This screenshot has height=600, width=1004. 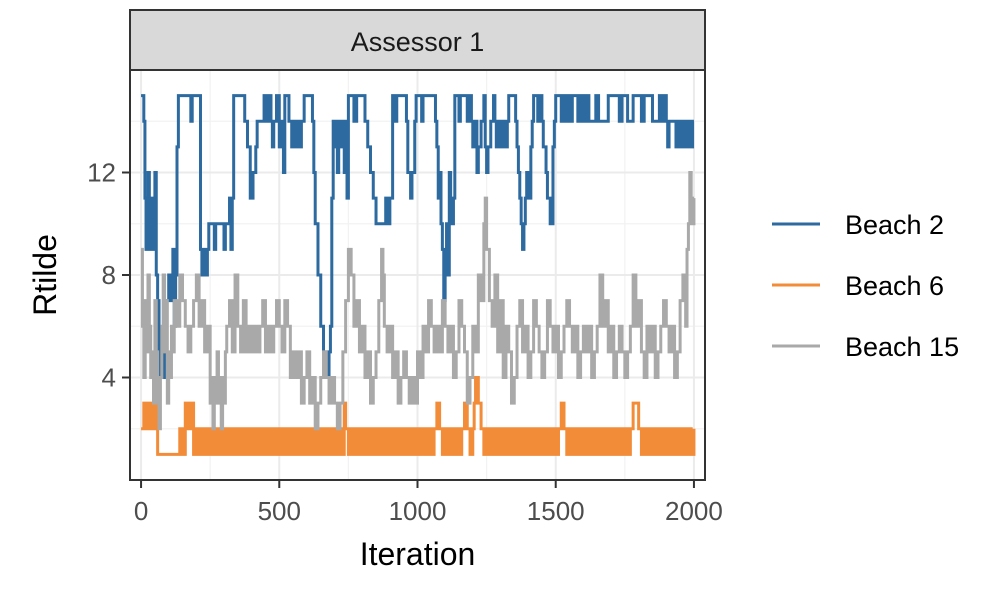 I want to click on x-tick-label: 1500, so click(x=556, y=511).